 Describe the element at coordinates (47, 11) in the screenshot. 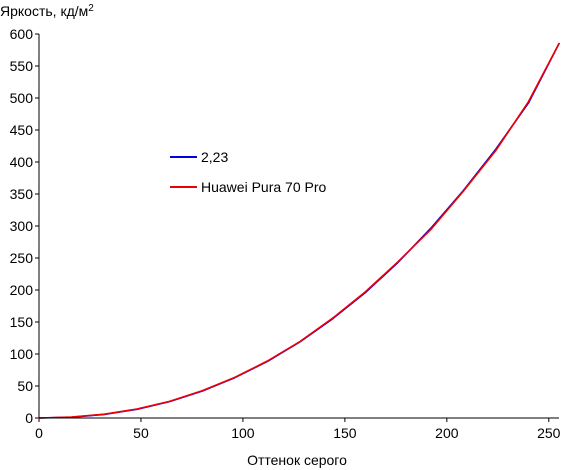

I see `y-axis-title: Яркость, кд/м2` at that location.